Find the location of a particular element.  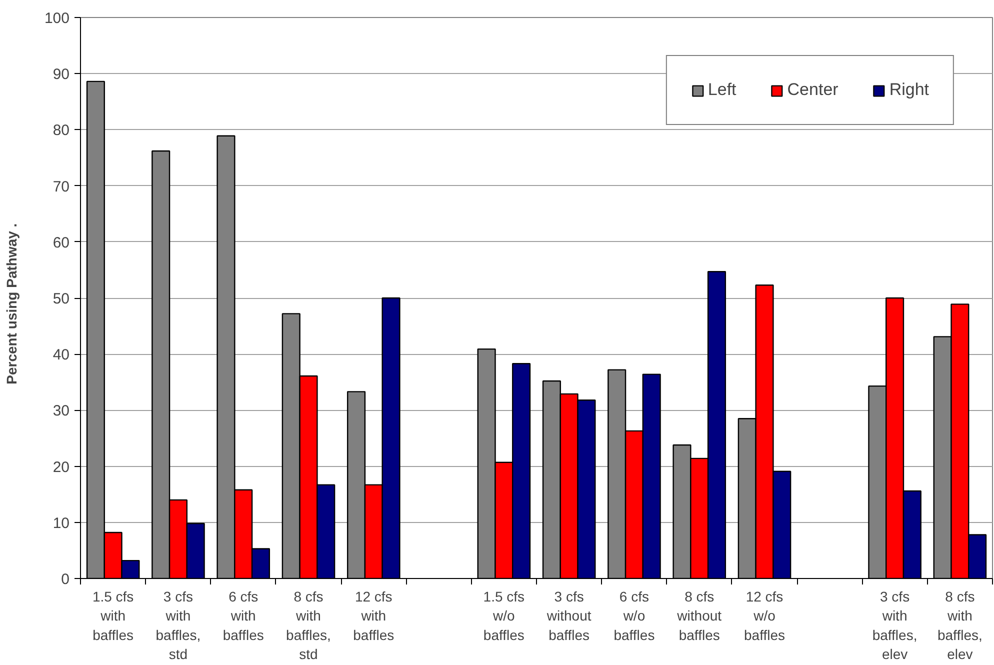

y-tick-label: 40 is located at coordinates (61, 355).